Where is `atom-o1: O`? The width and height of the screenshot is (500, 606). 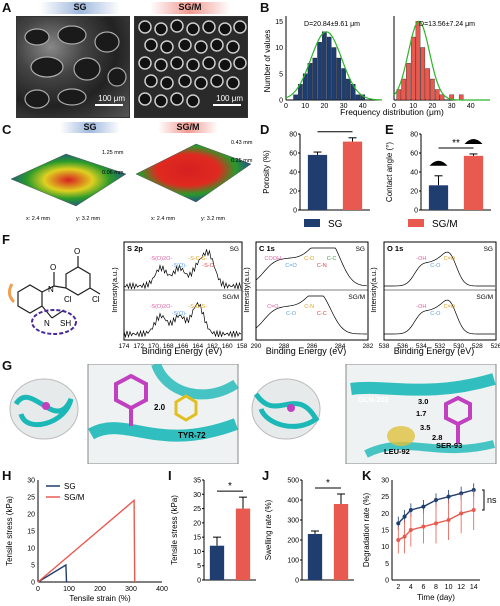 atom-o1: O is located at coordinates (53, 267).